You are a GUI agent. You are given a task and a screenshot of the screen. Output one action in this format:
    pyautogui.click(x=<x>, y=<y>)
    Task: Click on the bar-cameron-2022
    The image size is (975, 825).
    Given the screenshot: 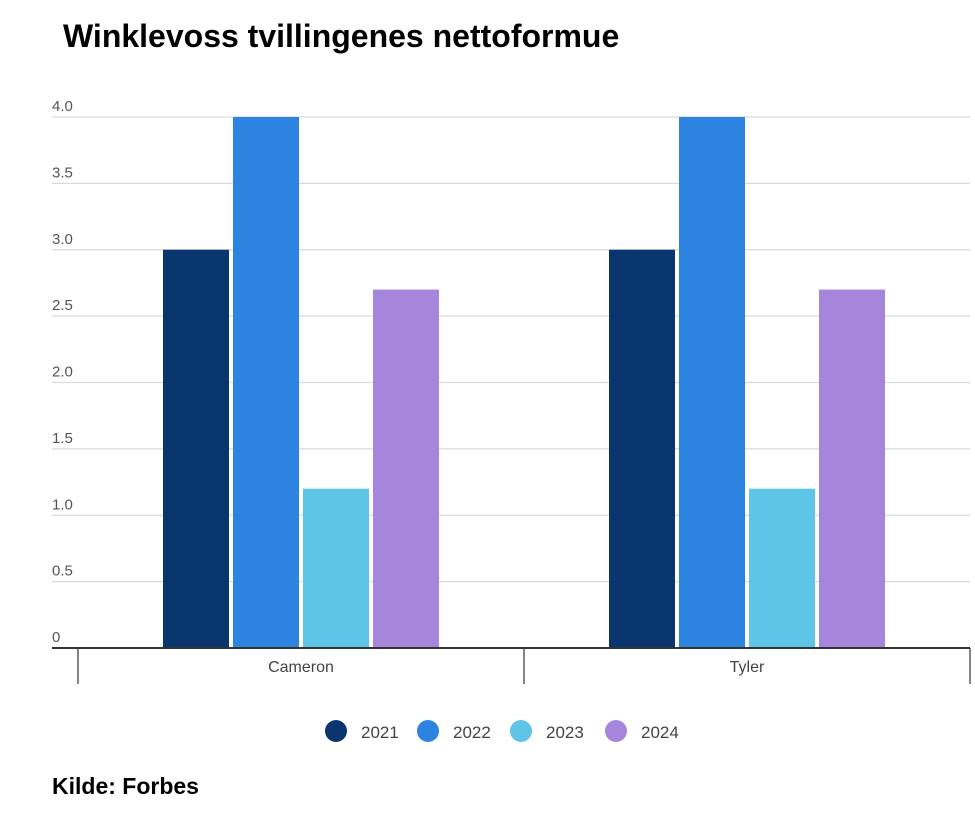 What is the action you would take?
    pyautogui.click(x=266, y=382)
    